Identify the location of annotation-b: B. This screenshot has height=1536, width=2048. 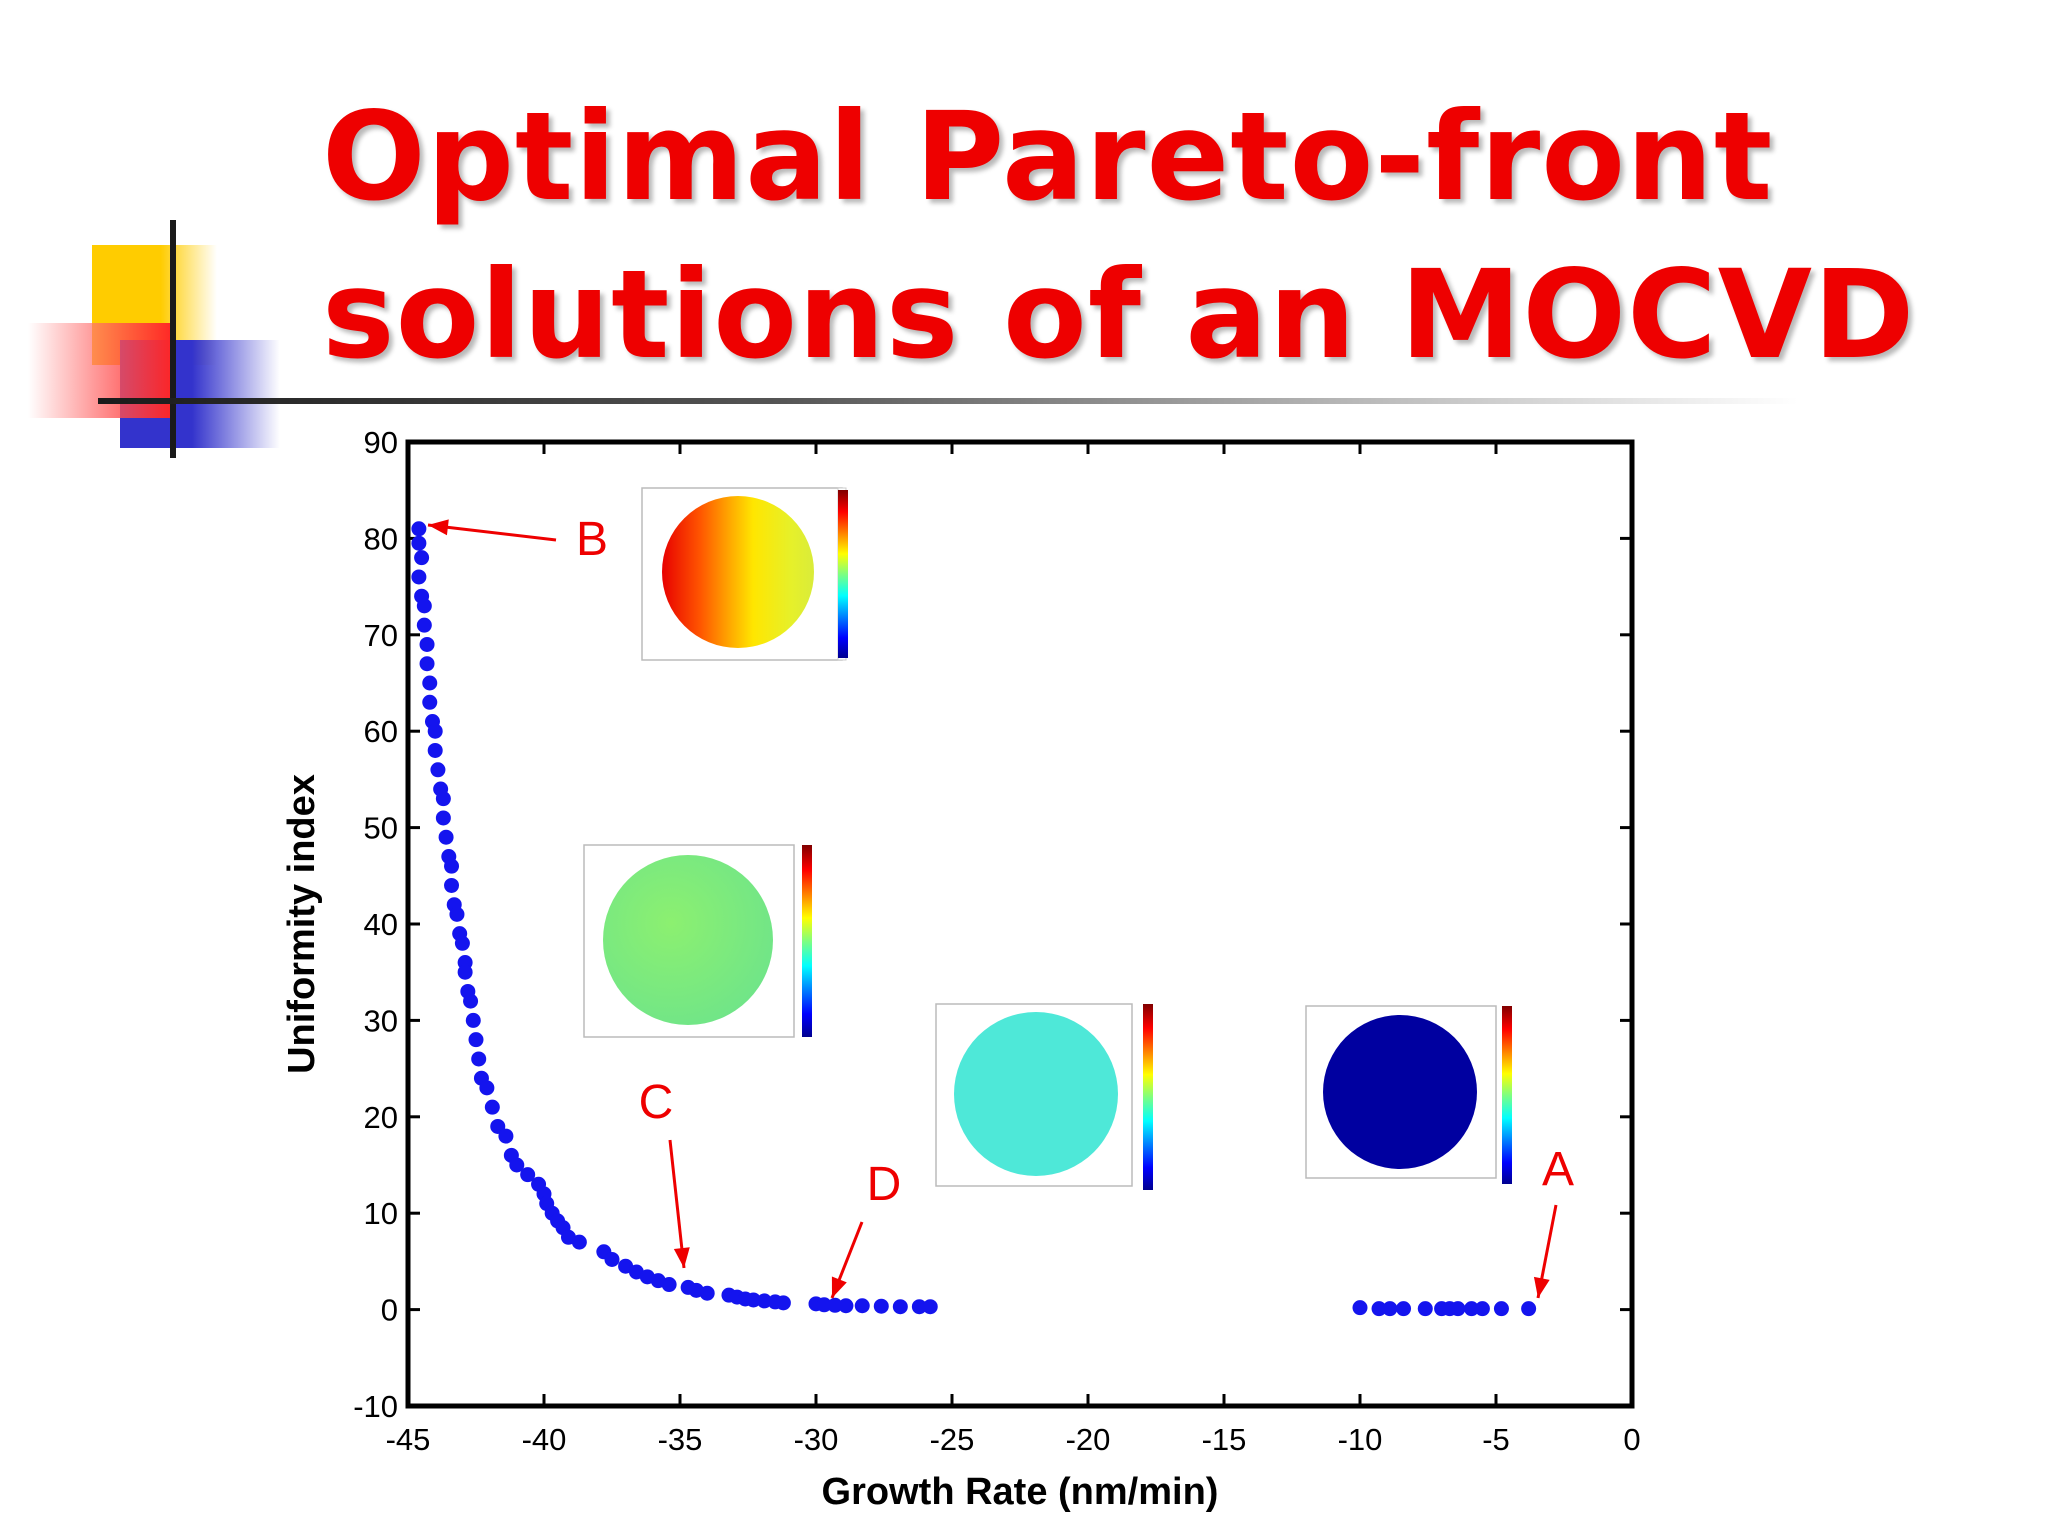
(517, 539).